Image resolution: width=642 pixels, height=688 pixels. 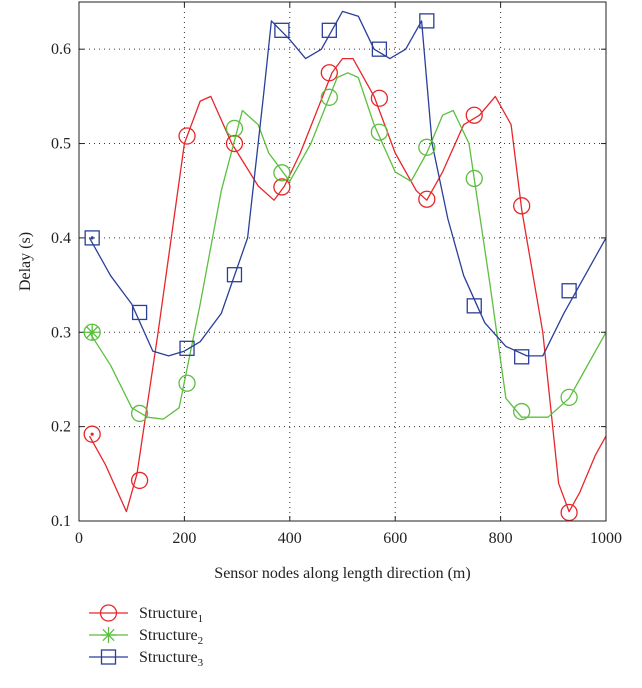 I want to click on asterisk-stroke, so click(x=108, y=635).